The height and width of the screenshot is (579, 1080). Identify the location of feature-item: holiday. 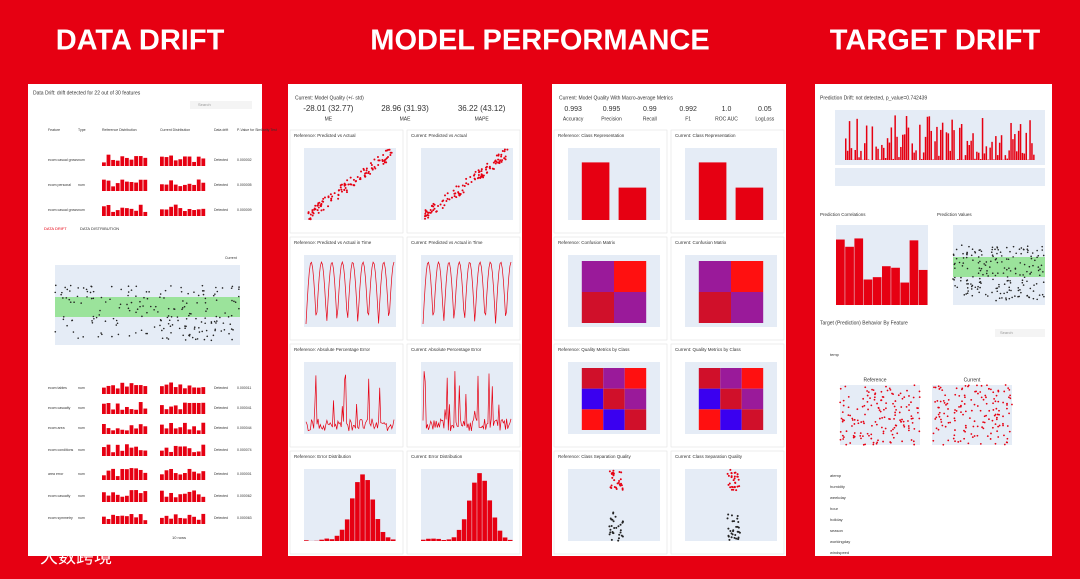
(836, 519).